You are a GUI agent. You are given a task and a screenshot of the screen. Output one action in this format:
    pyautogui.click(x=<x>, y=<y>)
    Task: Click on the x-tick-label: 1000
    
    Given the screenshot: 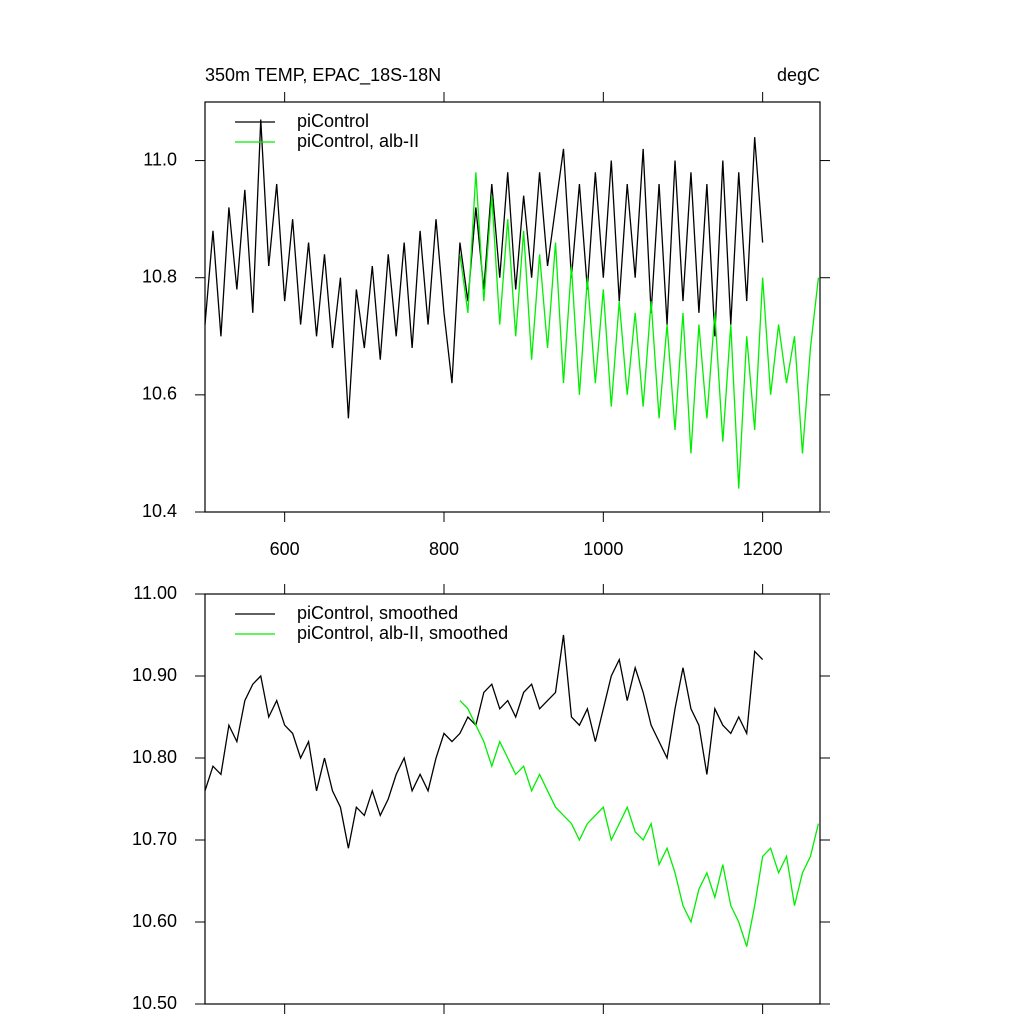 What is the action you would take?
    pyautogui.click(x=603, y=549)
    